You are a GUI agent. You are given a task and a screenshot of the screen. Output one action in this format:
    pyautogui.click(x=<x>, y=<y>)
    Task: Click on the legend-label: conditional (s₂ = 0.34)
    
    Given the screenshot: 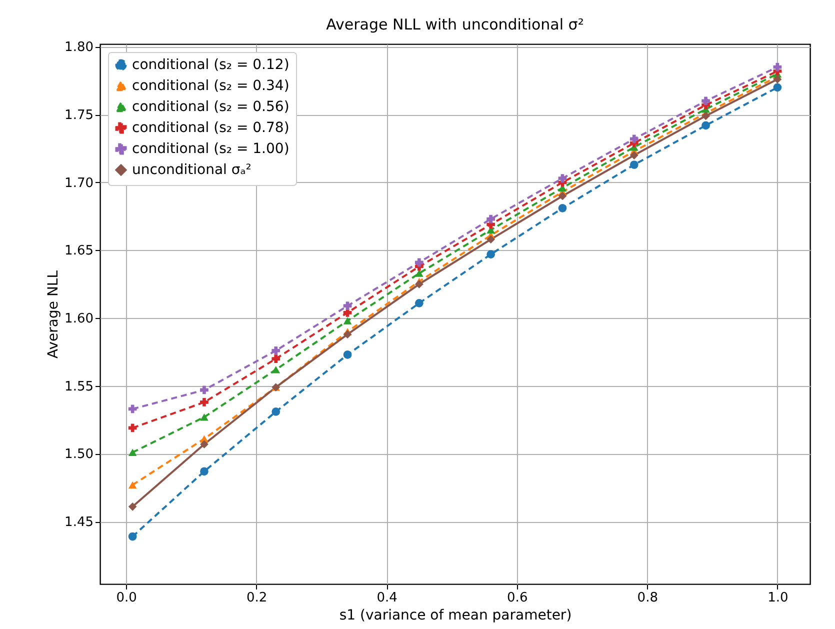 What is the action you would take?
    pyautogui.click(x=211, y=86)
    